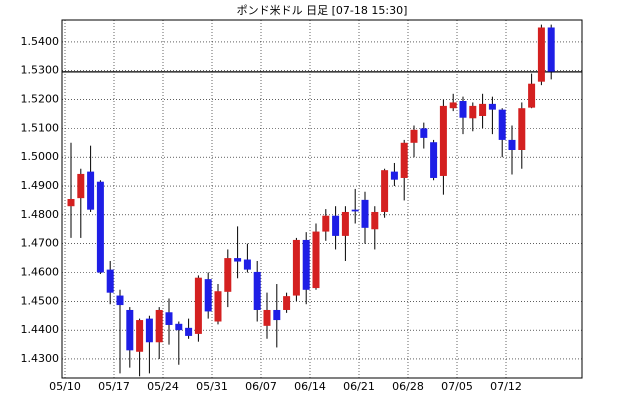 This screenshot has width=627, height=414. I want to click on y-tick-label: 1.5300, so click(40, 70).